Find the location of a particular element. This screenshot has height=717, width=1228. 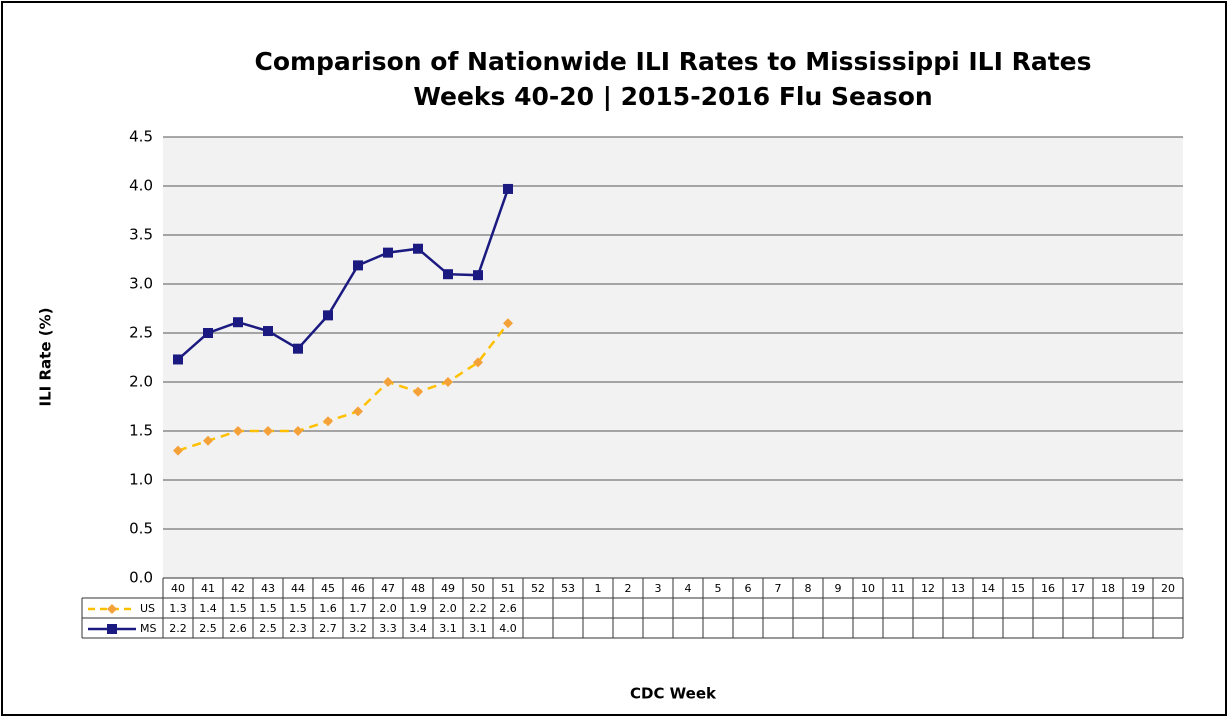

x-tick-label: 4 is located at coordinates (688, 588).